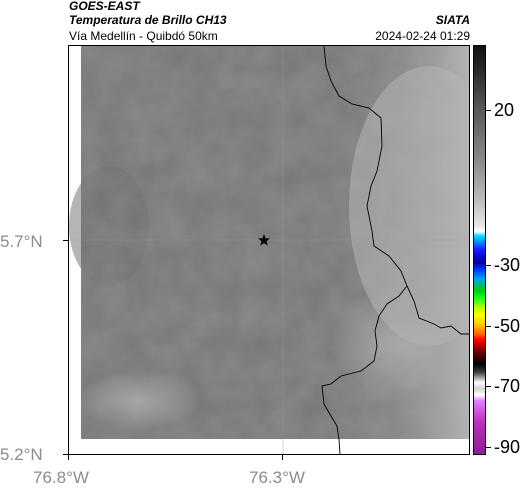  What do you see at coordinates (264, 240) in the screenshot?
I see `star-marker` at bounding box center [264, 240].